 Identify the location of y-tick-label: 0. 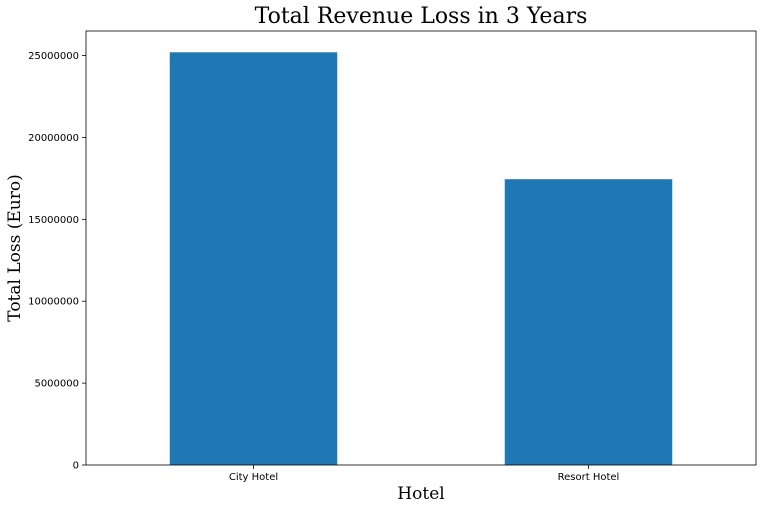
(76, 466).